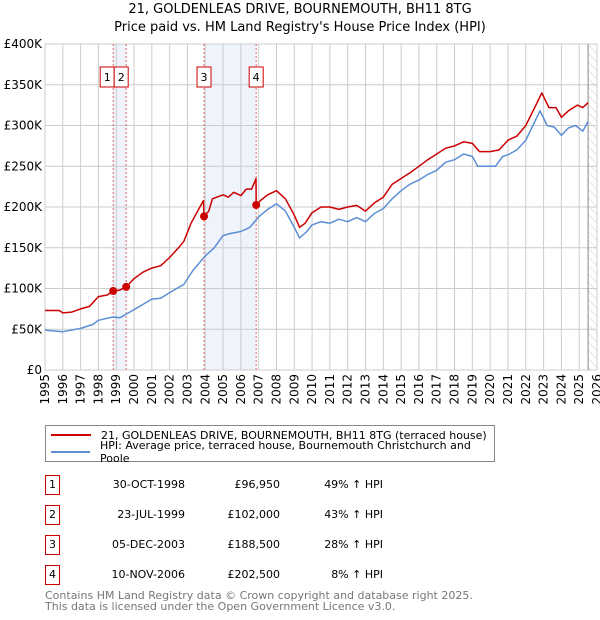 This screenshot has height=620, width=600. I want to click on transaction-hpi: 43% ↑ HPI, so click(353, 514).